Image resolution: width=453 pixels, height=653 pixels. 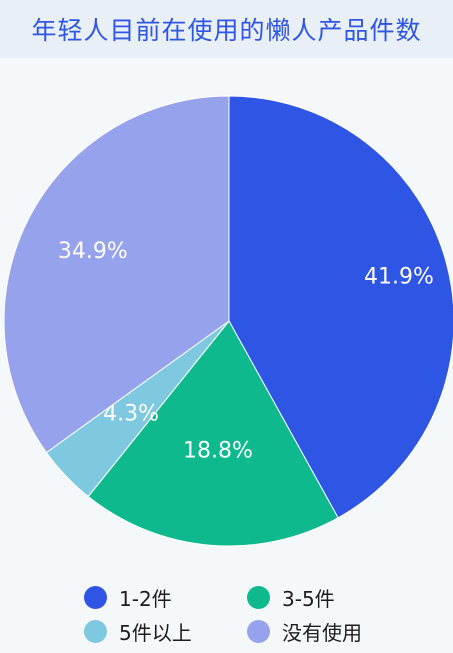 What do you see at coordinates (218, 451) in the screenshot?
I see `pie-slice-label-1: 18.8%` at bounding box center [218, 451].